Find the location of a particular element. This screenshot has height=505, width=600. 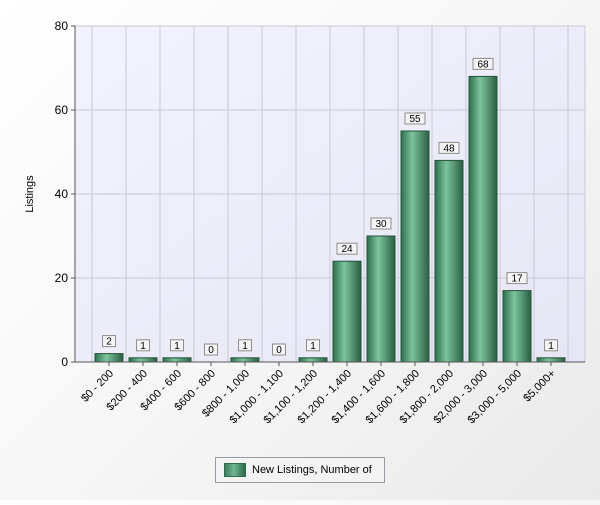

y-tick-label: 20 is located at coordinates (62, 278).